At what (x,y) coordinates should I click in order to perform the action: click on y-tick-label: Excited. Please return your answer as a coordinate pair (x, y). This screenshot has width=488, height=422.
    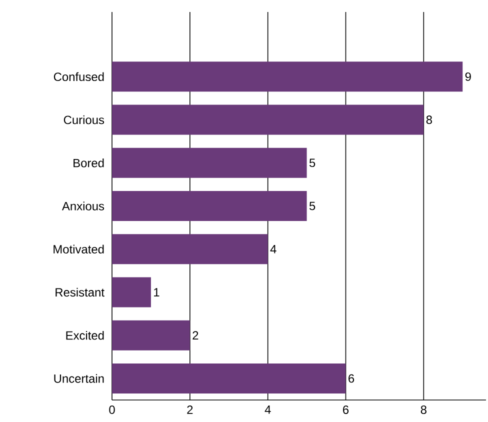
    Looking at the image, I should click on (85, 335).